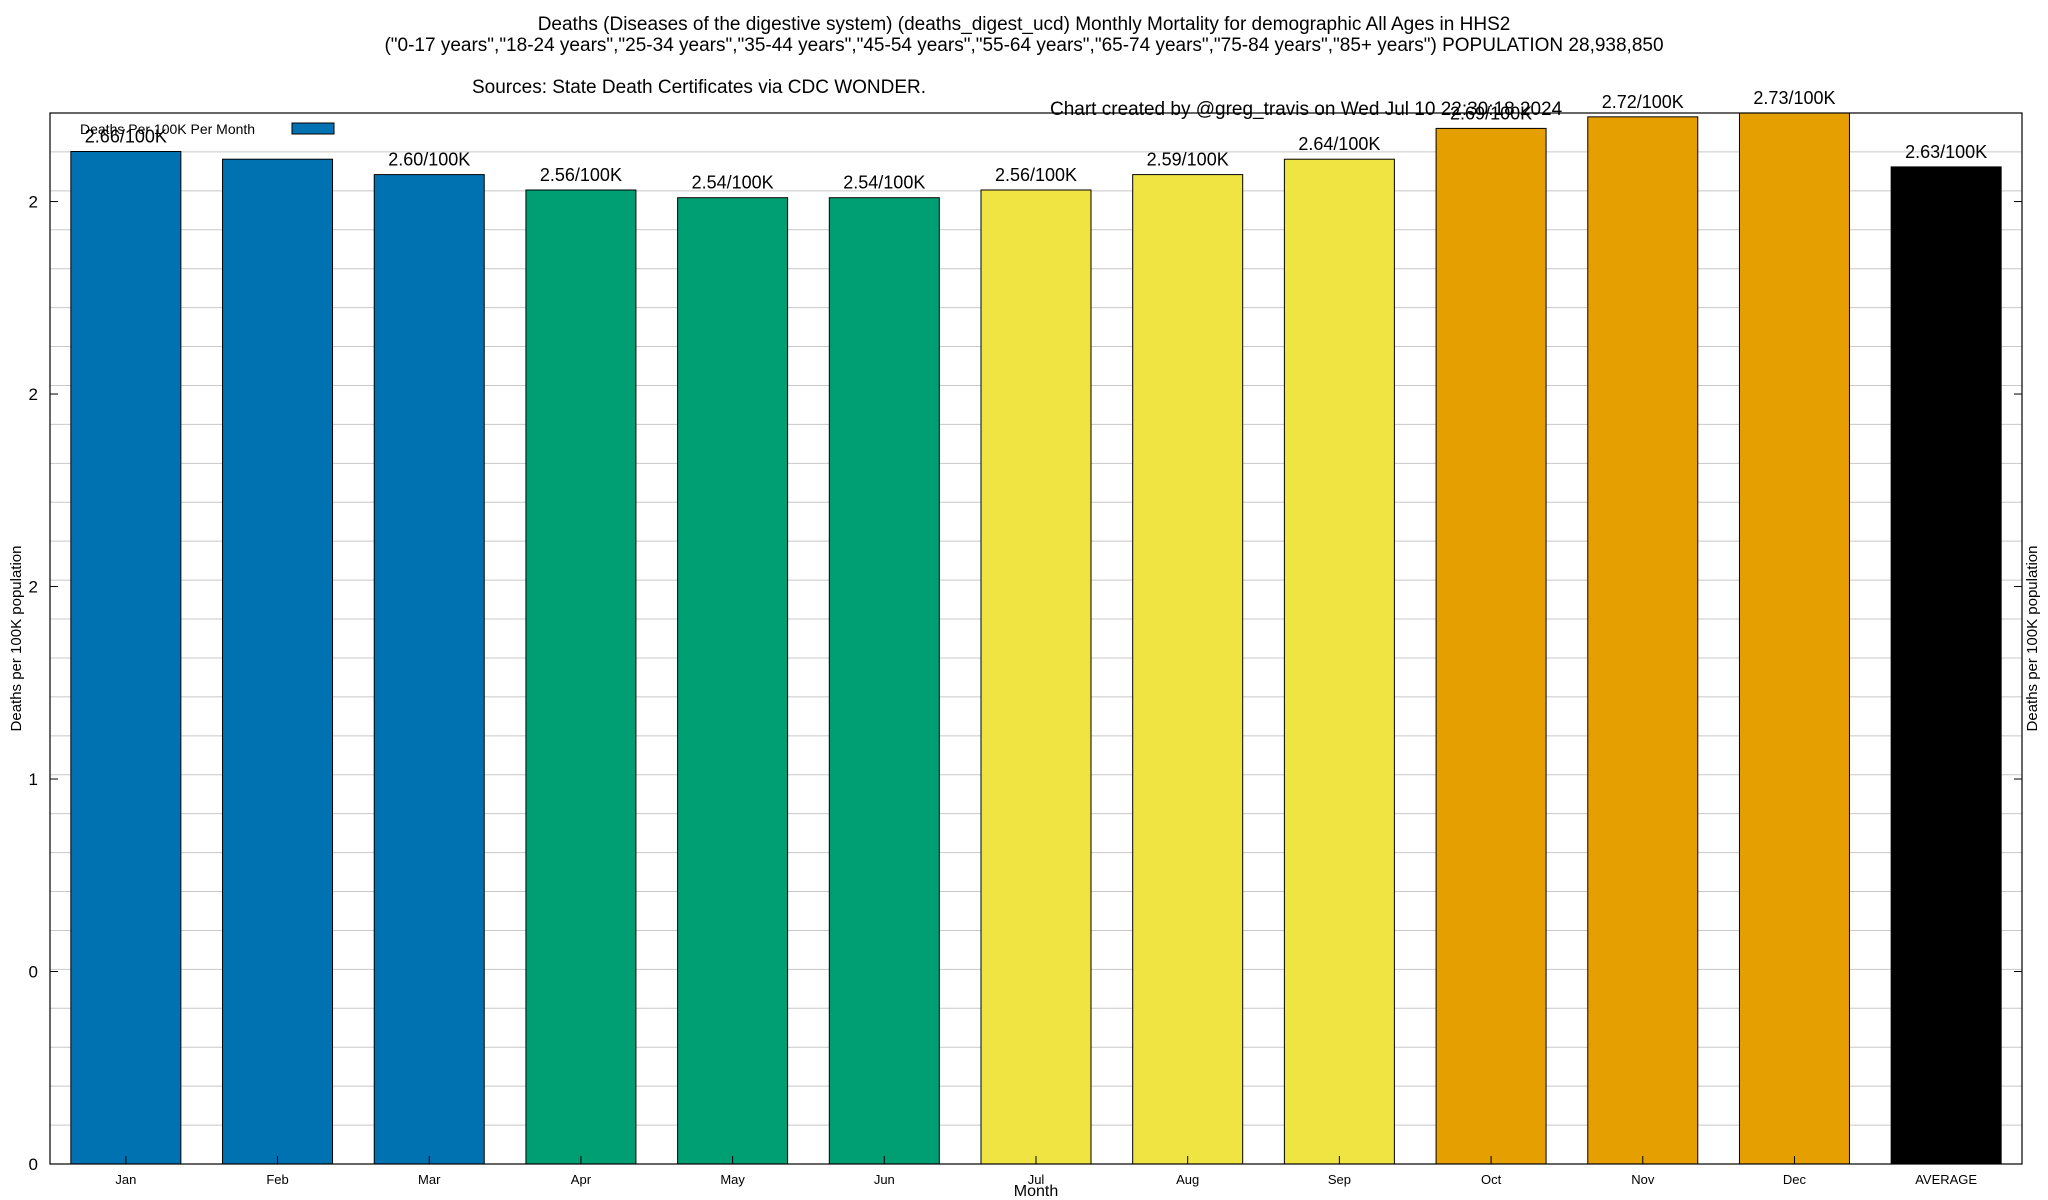 This screenshot has height=1200, width=2048. I want to click on bar-oct, so click(1491, 646).